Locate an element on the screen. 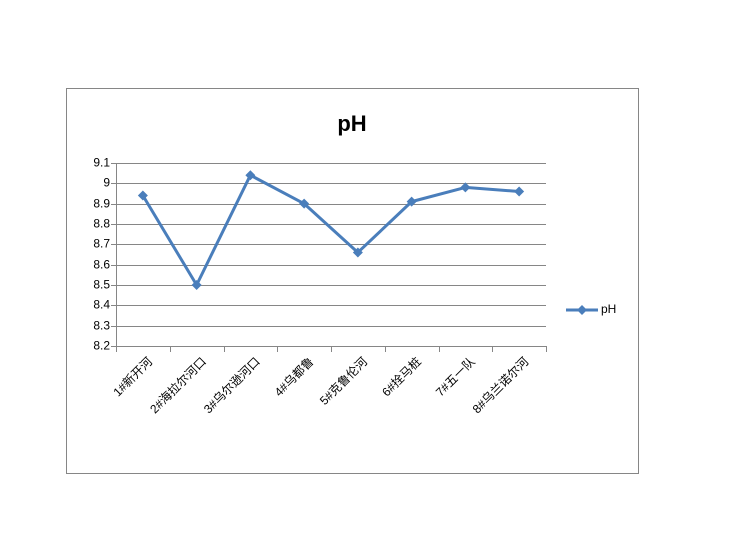 This screenshot has height=550, width=750. y-tick-label: 8.3 is located at coordinates (101, 326).